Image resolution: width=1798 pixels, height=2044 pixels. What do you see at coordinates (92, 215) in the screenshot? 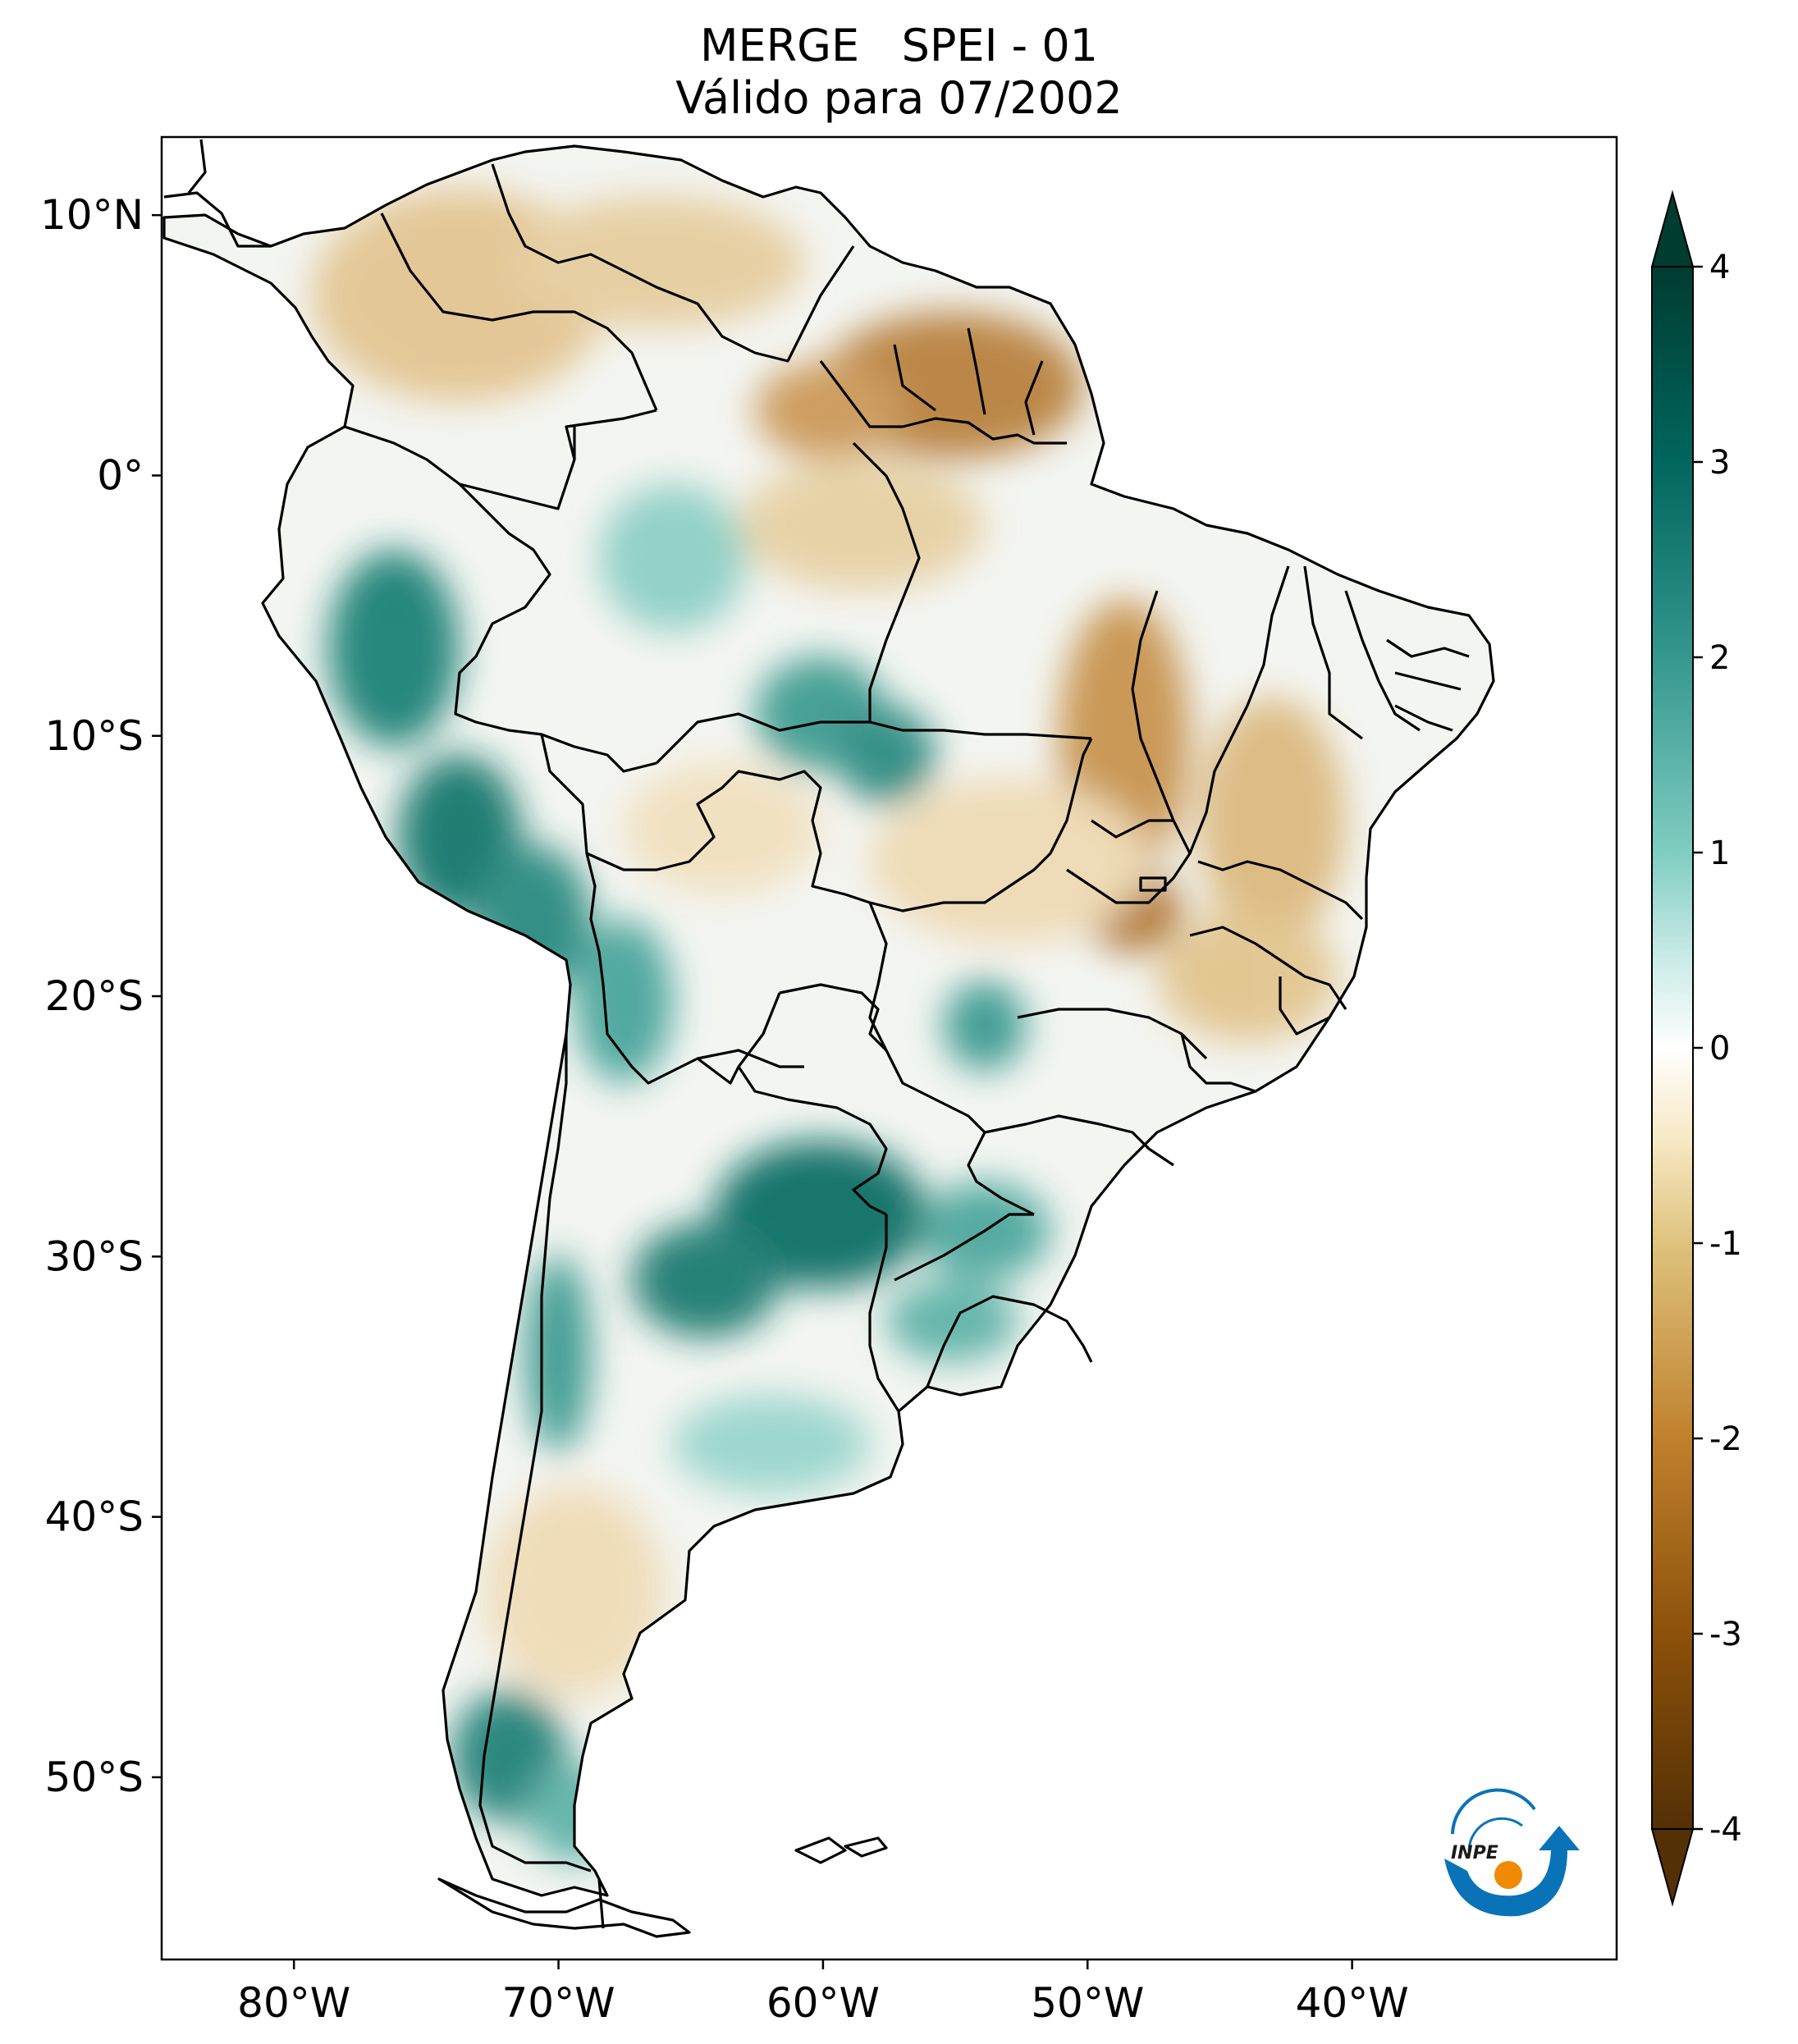
I see `lat-tick-label: 10°N` at bounding box center [92, 215].